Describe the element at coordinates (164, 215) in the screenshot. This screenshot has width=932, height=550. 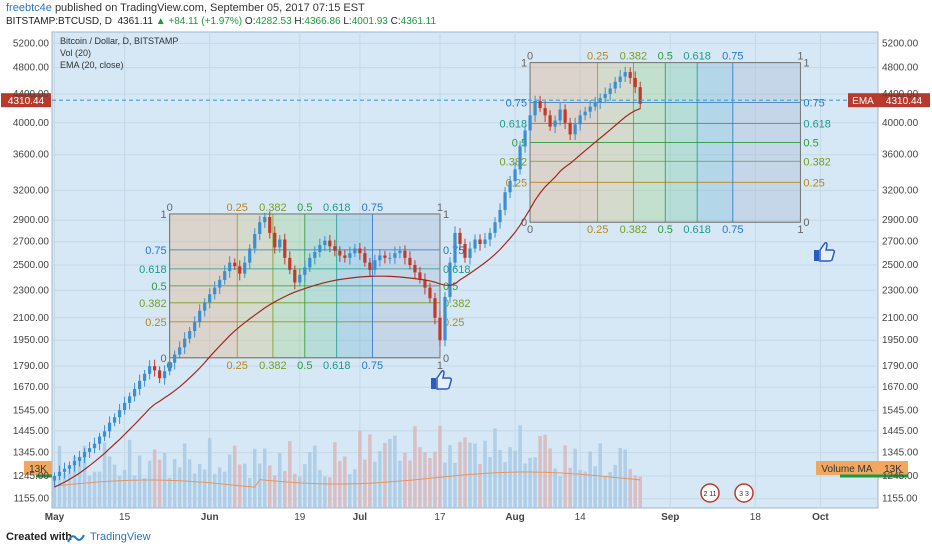
I see `fib-price-label-left: 1` at that location.